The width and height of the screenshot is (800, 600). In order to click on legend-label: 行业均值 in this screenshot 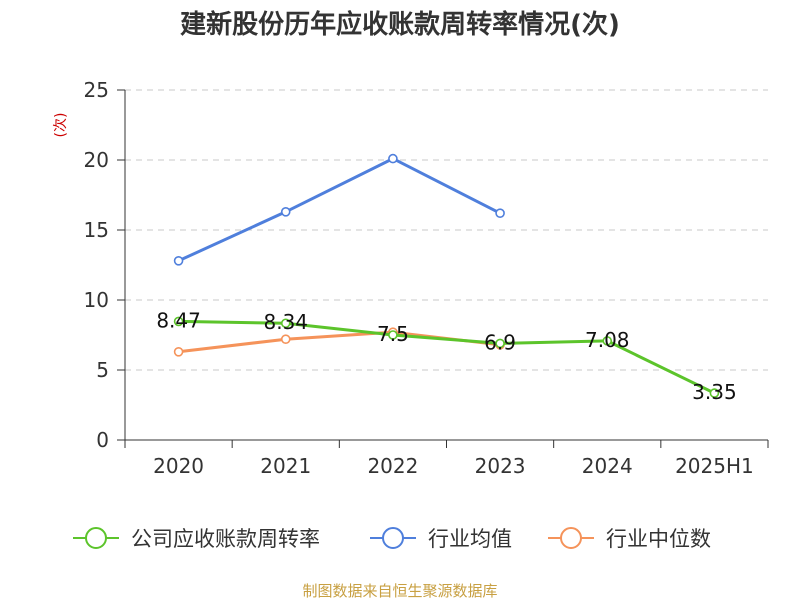, I will do `click(470, 539)`.